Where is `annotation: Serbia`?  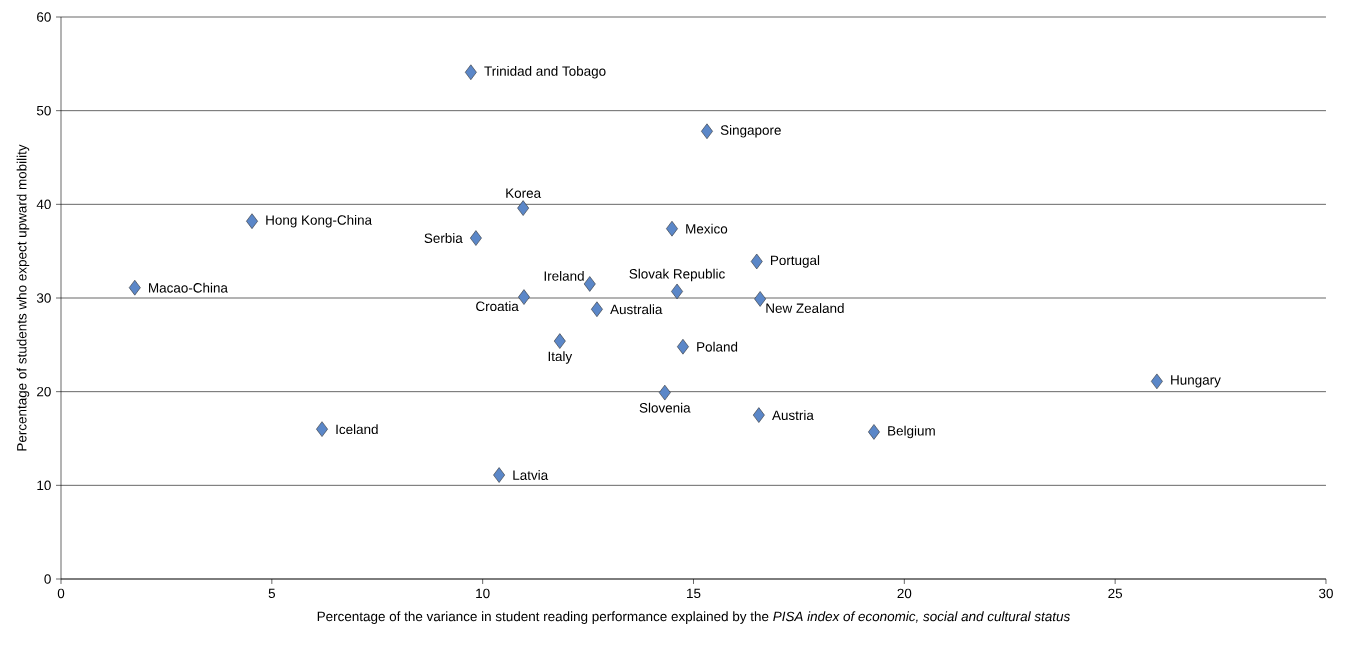
annotation: Serbia is located at coordinates (443, 238).